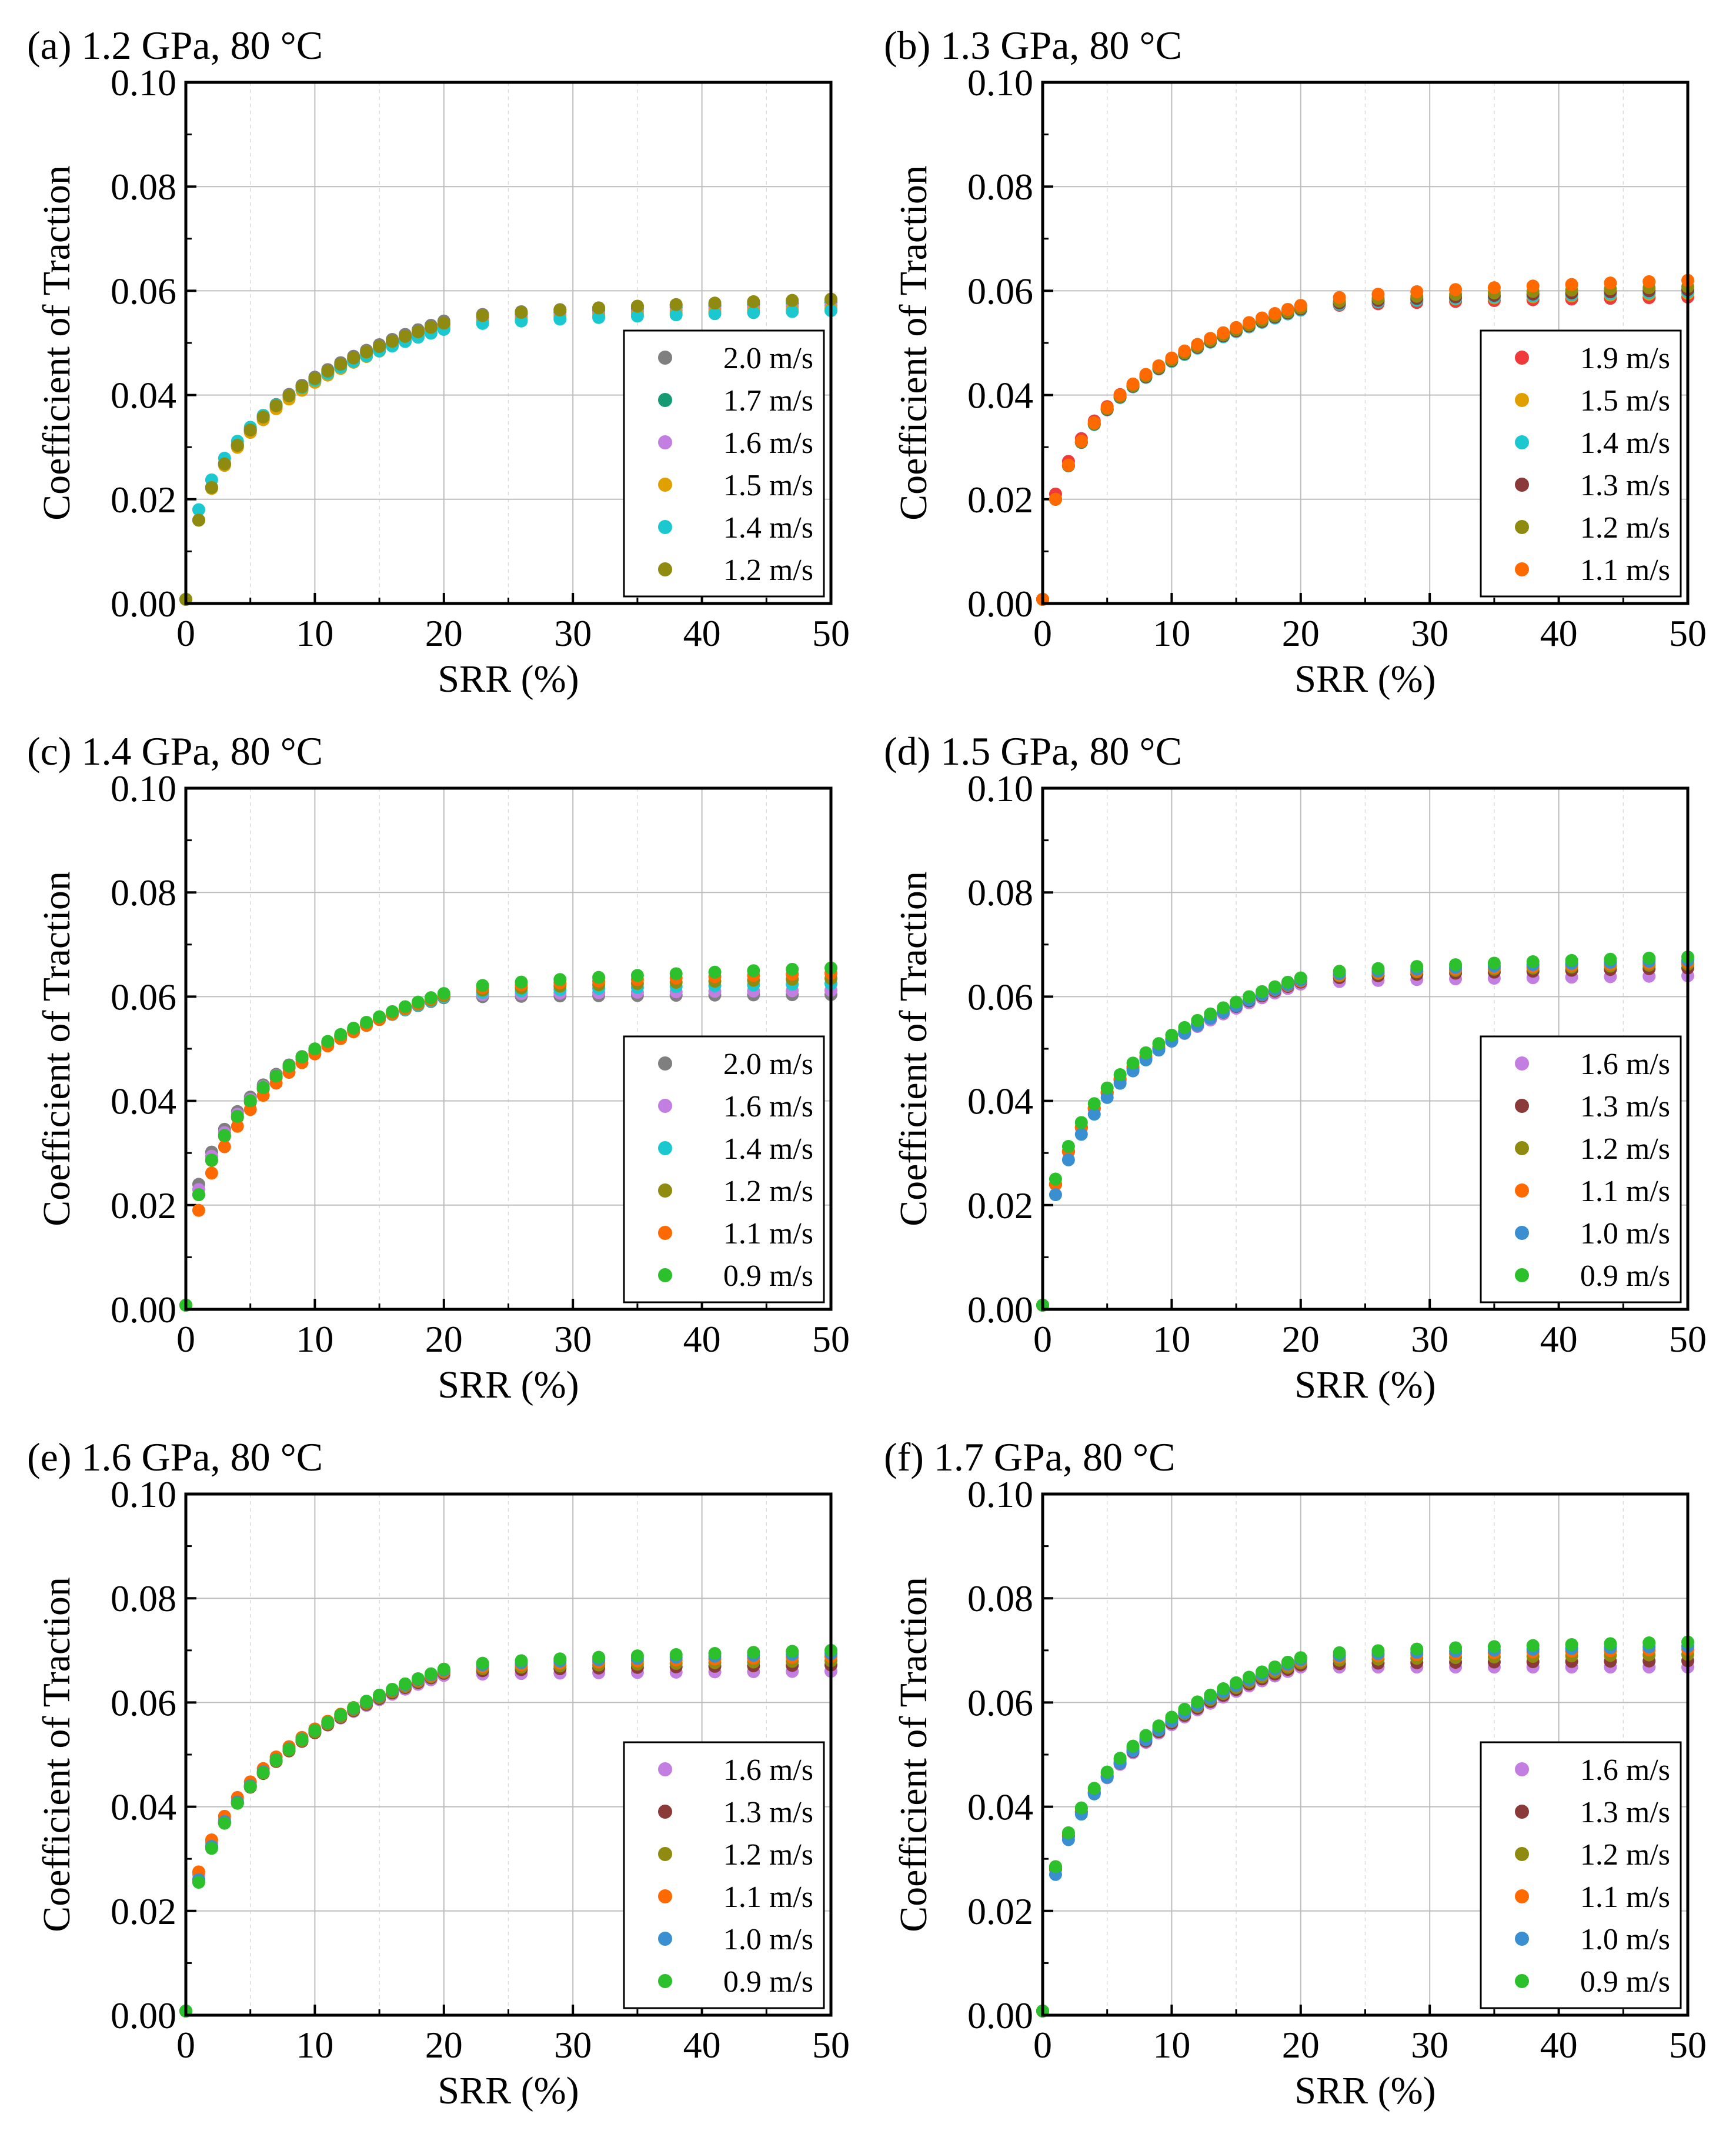 This screenshot has width=1736, height=2154. I want to click on panel-title: (b) 1.3 GPa, 80 °C, so click(1033, 45).